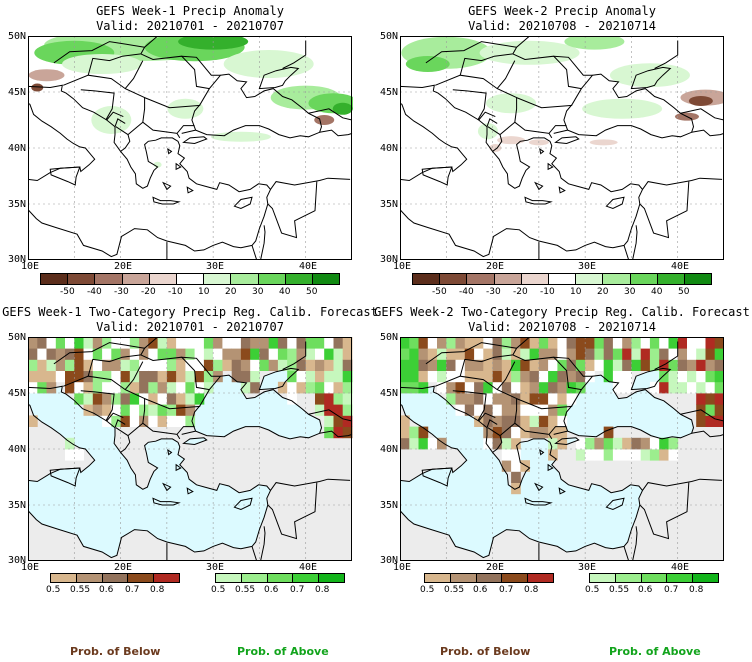 The height and width of the screenshot is (662, 752). What do you see at coordinates (485, 651) in the screenshot?
I see `prob-below-label-br: Prob. of Below` at bounding box center [485, 651].